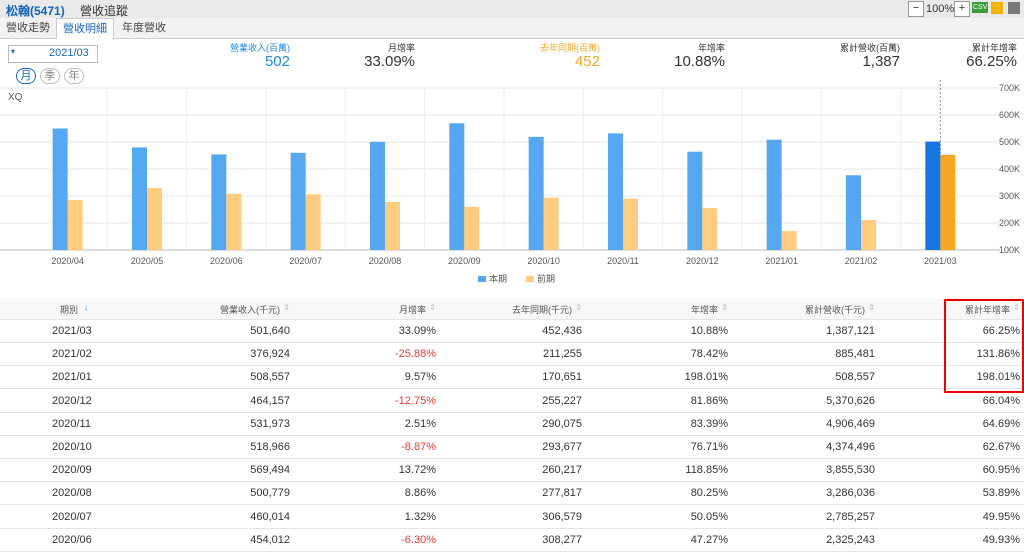  Describe the element at coordinates (984, 346) in the screenshot. I see `highlight-box` at that location.